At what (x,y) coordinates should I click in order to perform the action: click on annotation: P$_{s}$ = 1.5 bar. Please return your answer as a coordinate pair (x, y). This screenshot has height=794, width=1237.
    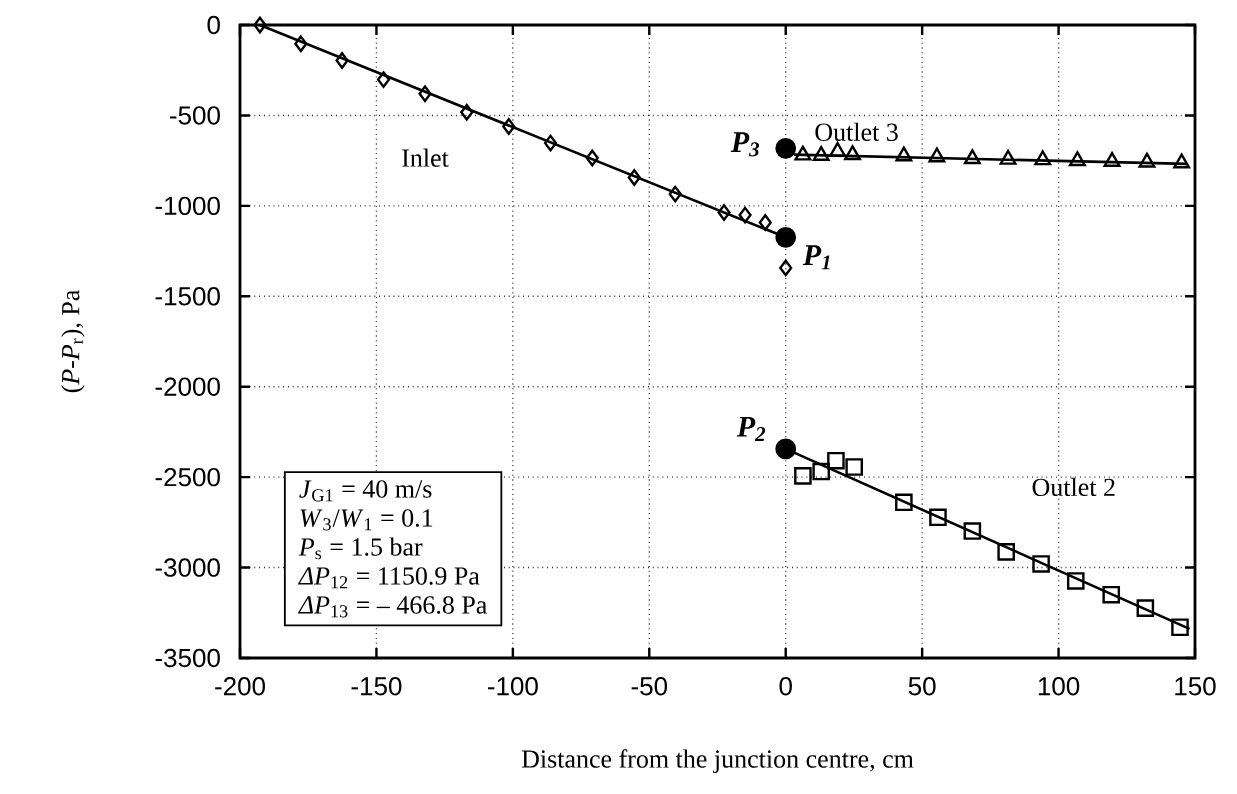
    Looking at the image, I should click on (360, 548).